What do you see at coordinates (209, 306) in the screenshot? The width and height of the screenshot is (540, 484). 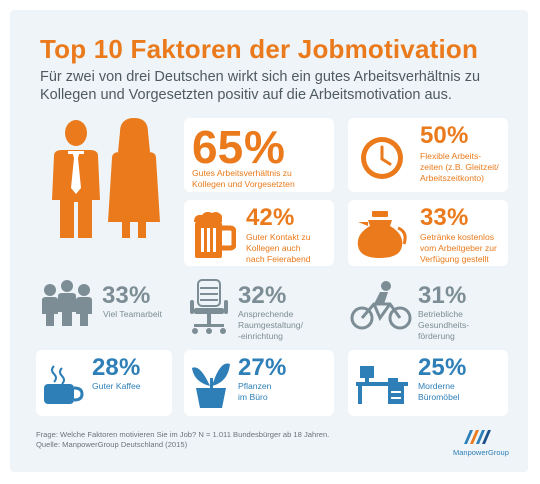 I see `office-chair-icon` at bounding box center [209, 306].